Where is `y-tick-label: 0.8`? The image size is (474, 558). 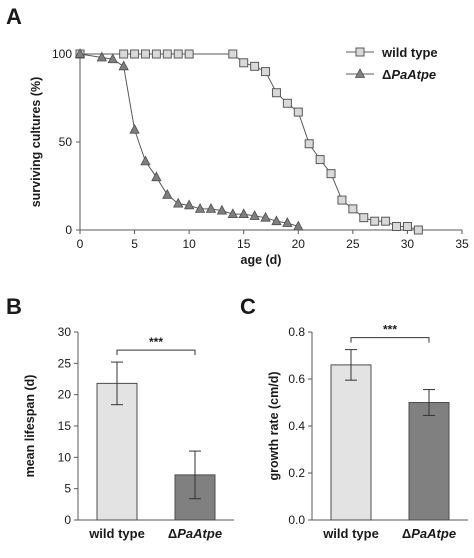
y-tick-label: 0.8 is located at coordinates (296, 332).